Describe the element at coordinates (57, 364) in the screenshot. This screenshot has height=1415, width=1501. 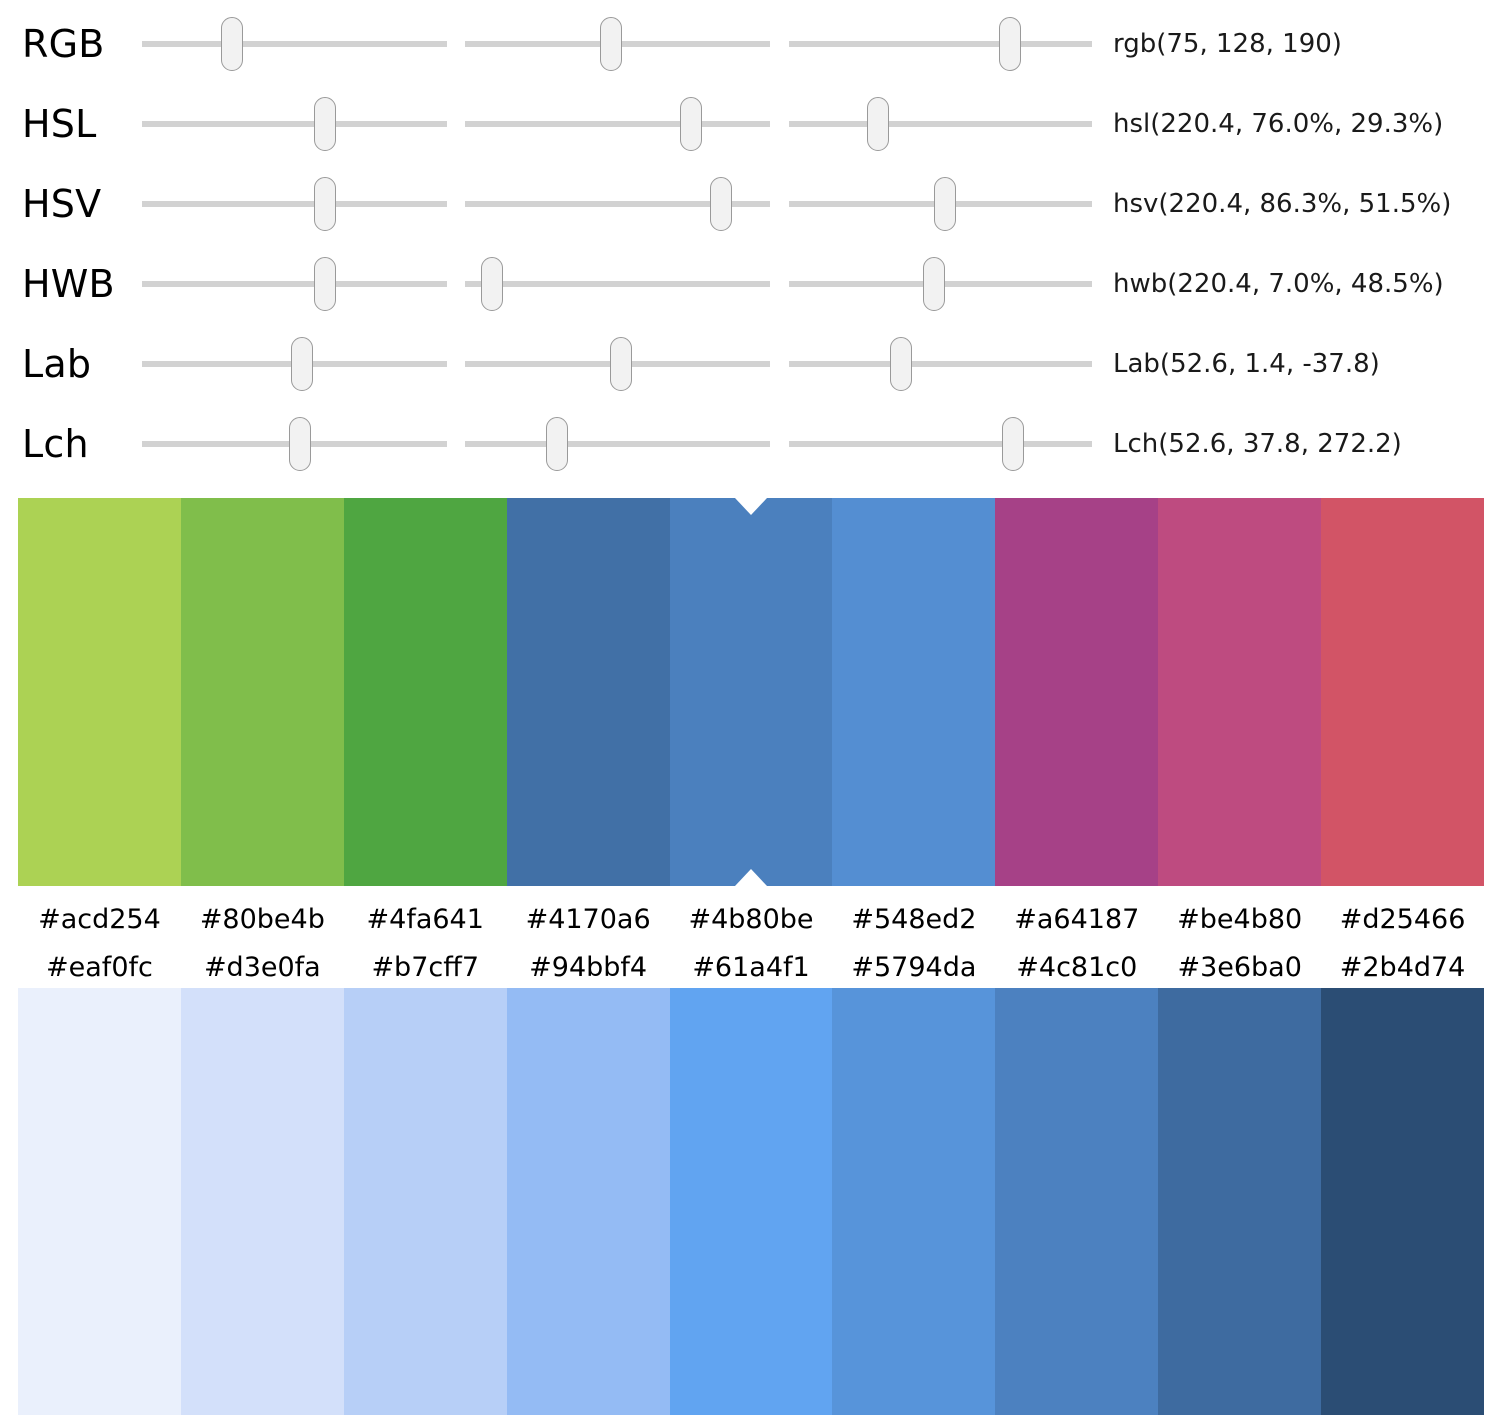
I see `color-space-label: Lab` at that location.